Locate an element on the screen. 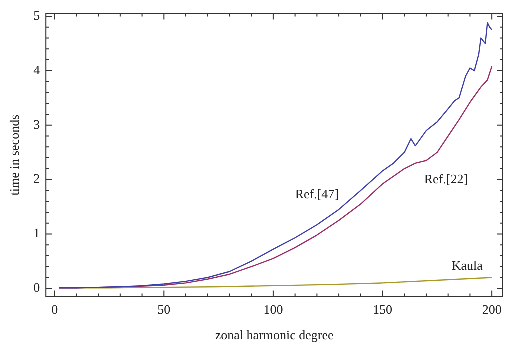 Image resolution: width=512 pixels, height=348 pixels. y-tick-label: 0 is located at coordinates (37, 288).